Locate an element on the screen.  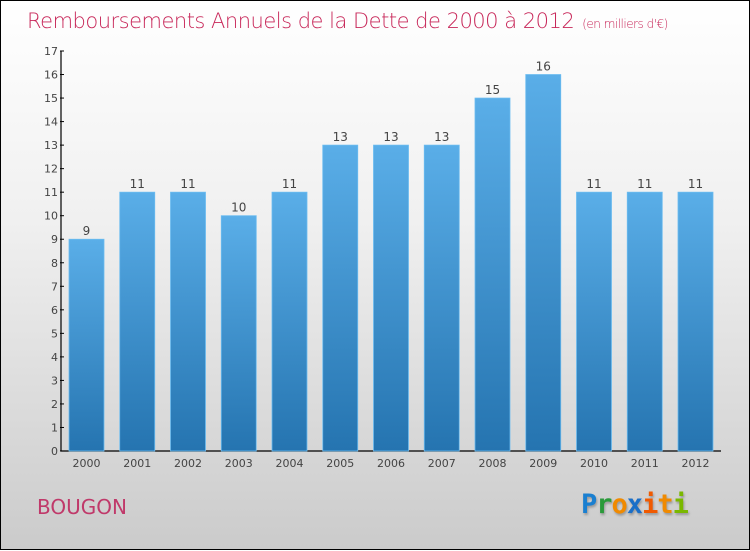
x-tick-label: 2004 is located at coordinates (290, 463).